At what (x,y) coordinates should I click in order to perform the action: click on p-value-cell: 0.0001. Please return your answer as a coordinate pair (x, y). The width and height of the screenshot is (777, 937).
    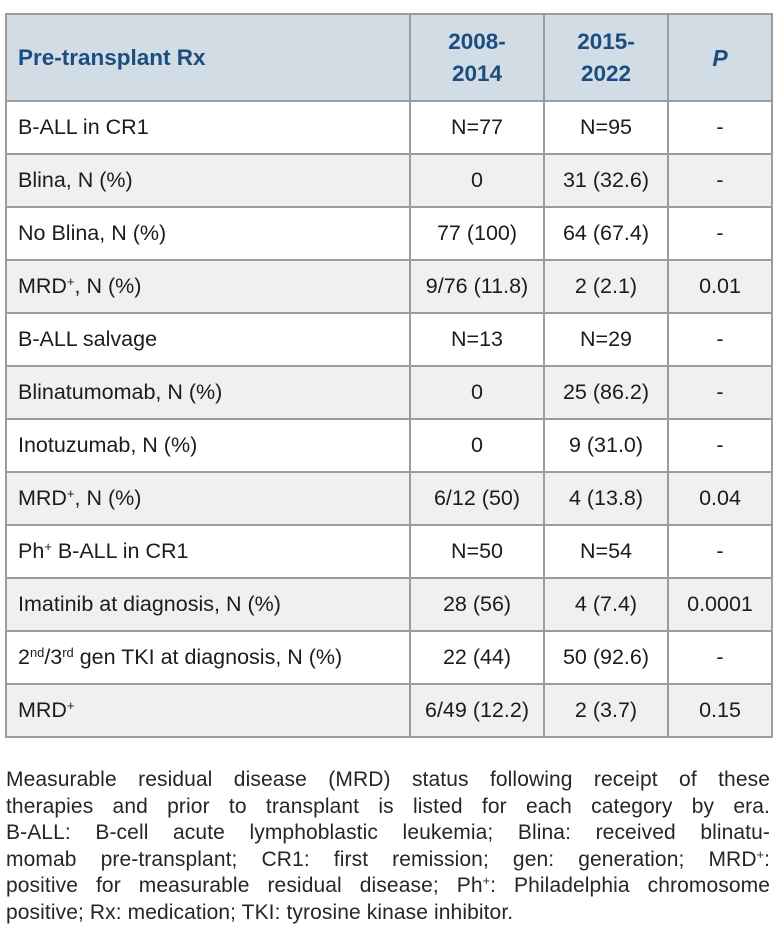
    Looking at the image, I should click on (720, 604).